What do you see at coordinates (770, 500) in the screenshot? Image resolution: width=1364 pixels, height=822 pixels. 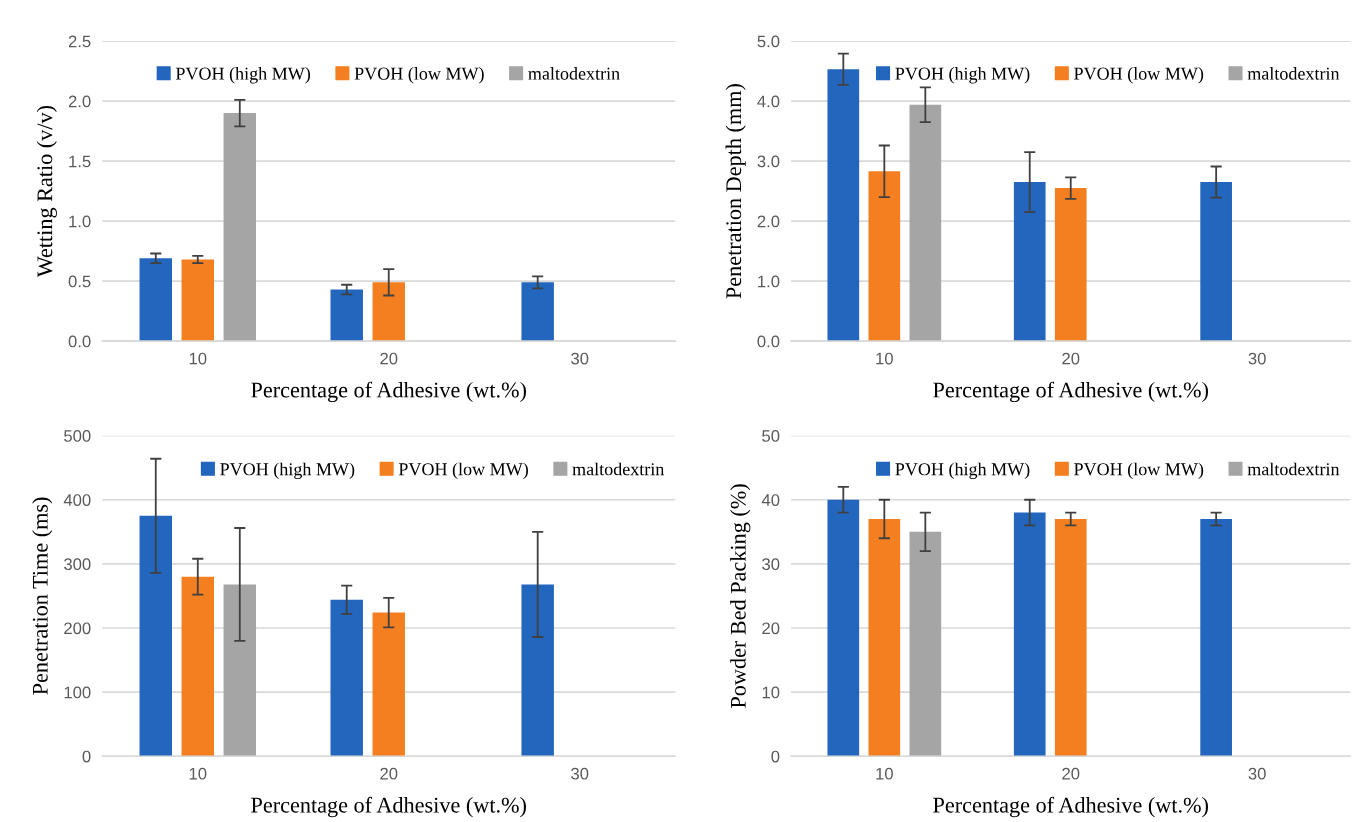 I see `y-tick-label: 40` at bounding box center [770, 500].